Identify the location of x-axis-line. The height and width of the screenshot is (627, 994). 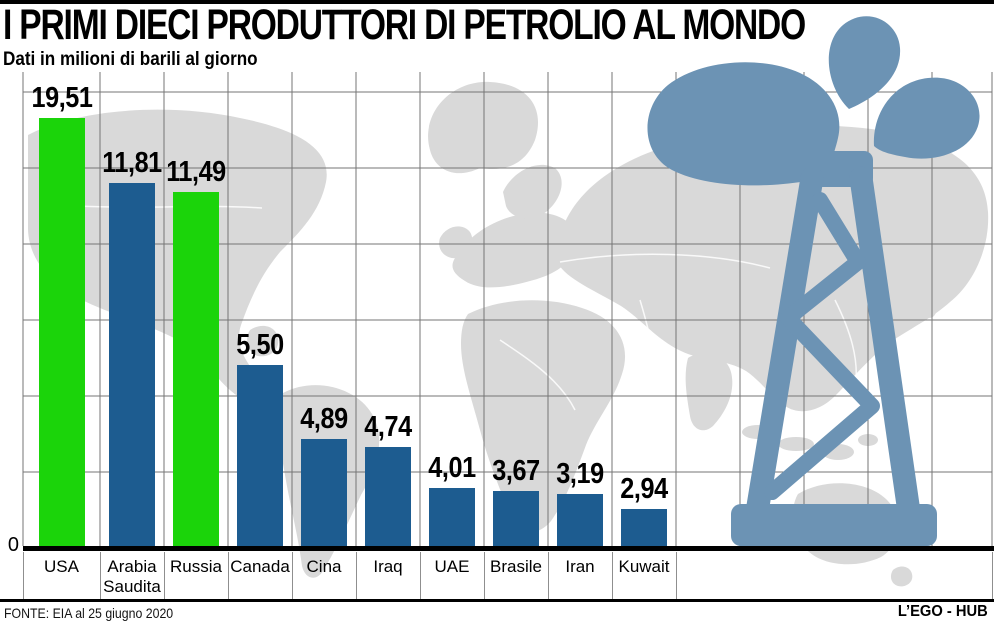
(508, 548).